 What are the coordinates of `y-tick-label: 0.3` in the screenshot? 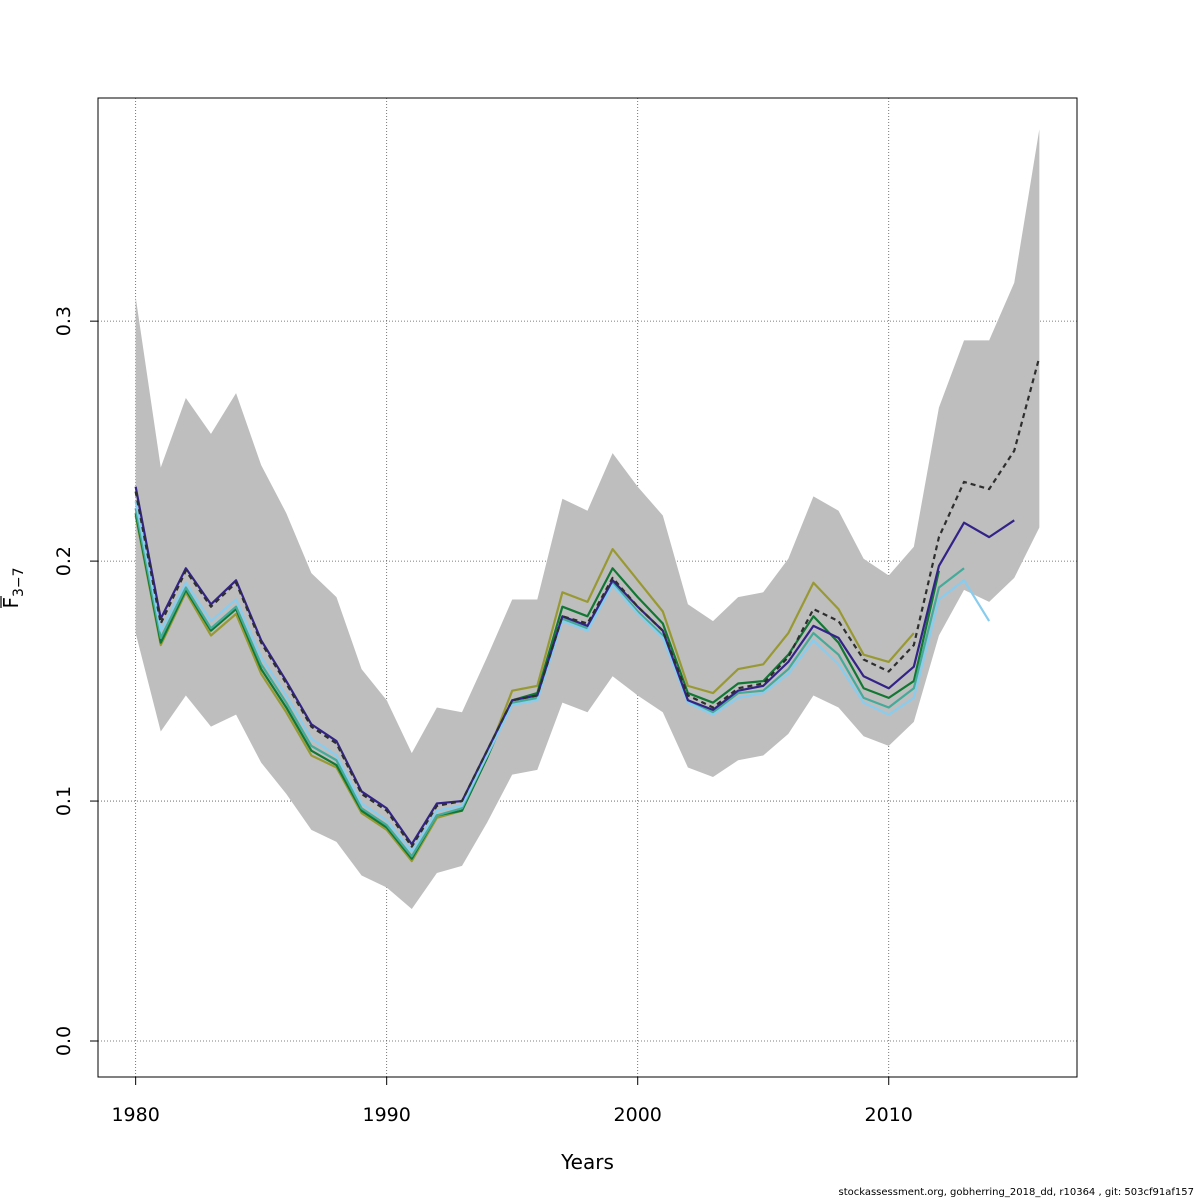 It's located at (64, 321).